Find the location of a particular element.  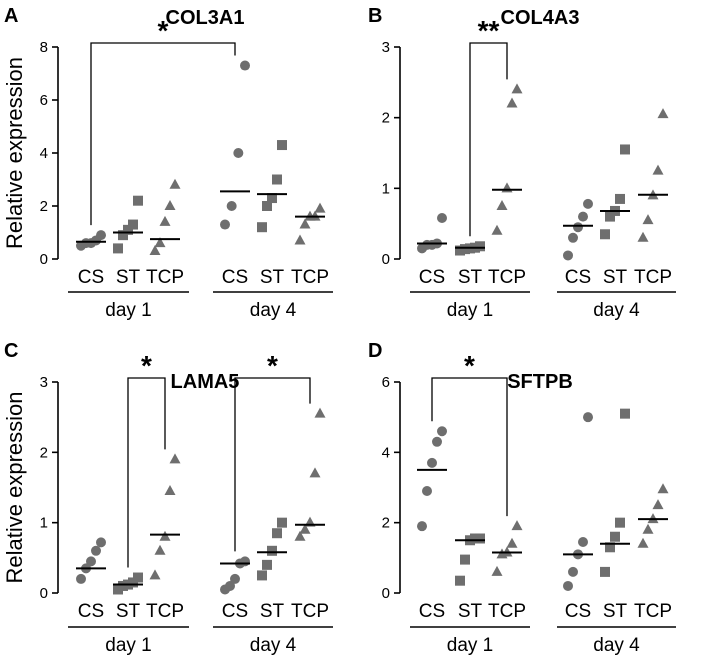

y-tick-label: 8 is located at coordinates (44, 47).